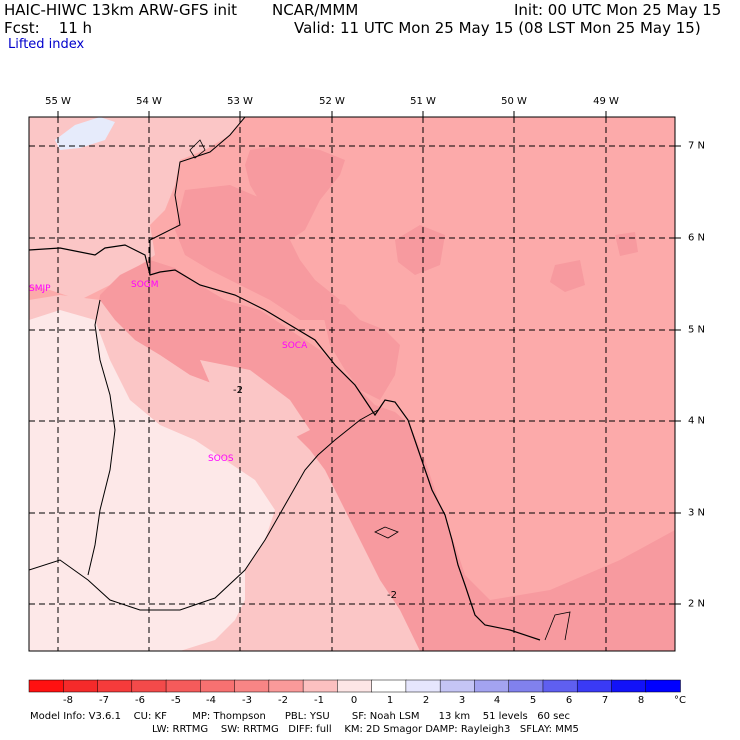  What do you see at coordinates (618, 10) in the screenshot?
I see `init-time: Init: 00 UTC Mon 25 May 15` at bounding box center [618, 10].